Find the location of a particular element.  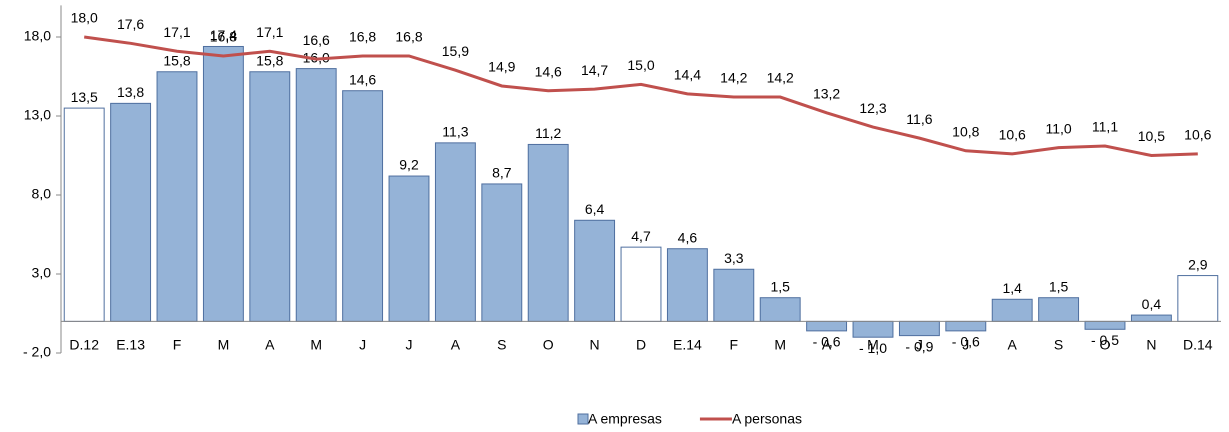

line-value-label: 13,2 is located at coordinates (826, 94).